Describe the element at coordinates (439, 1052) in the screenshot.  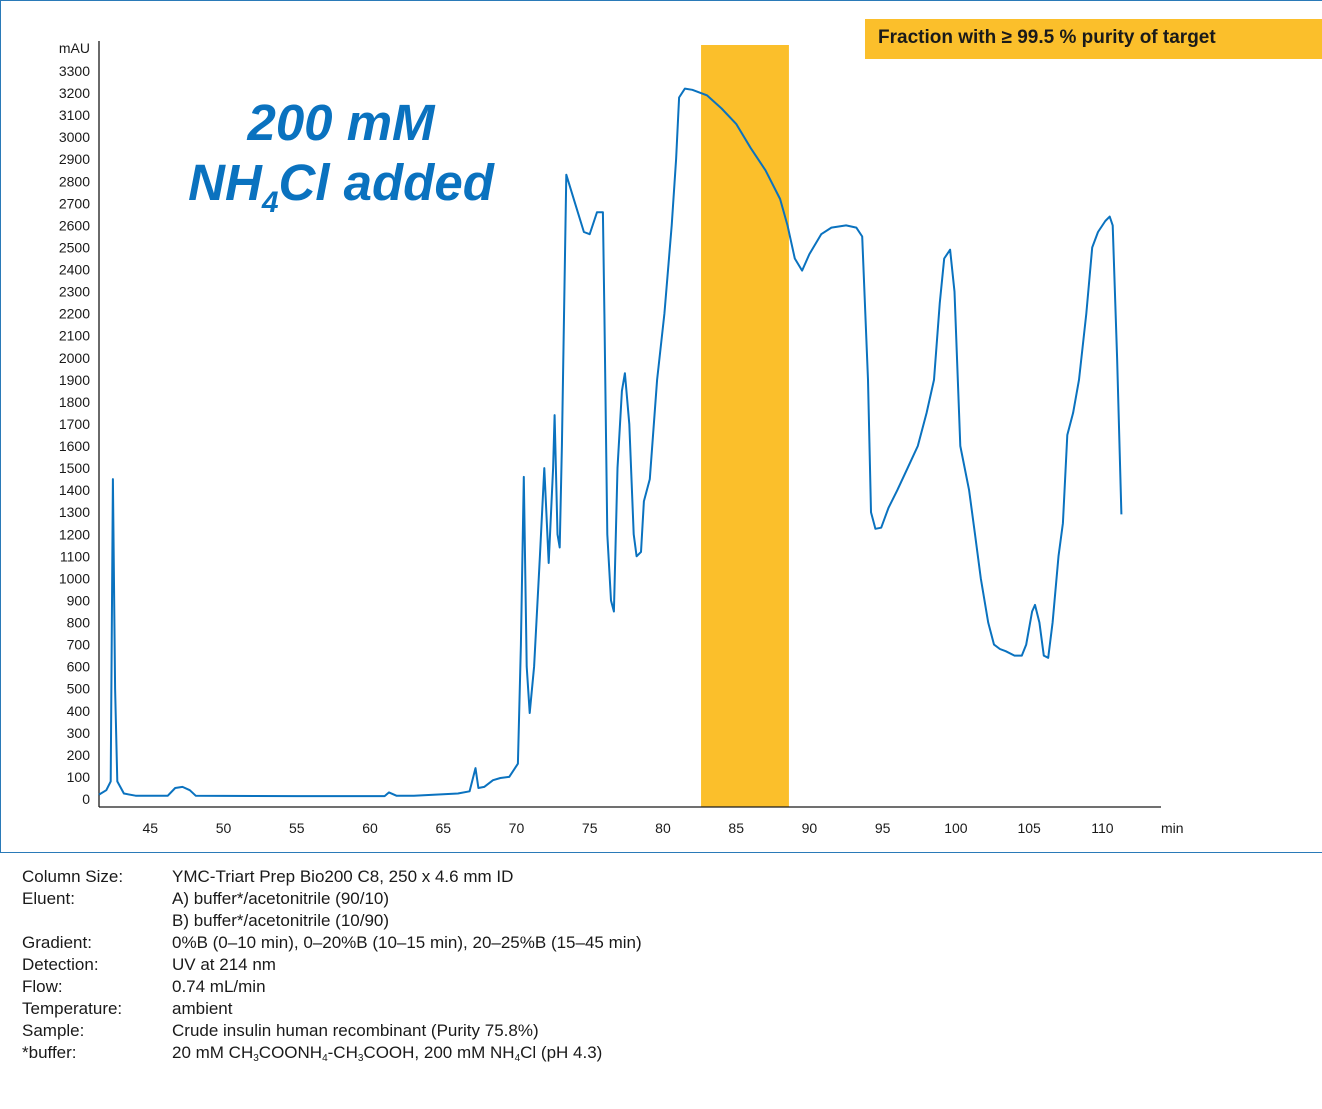
I see `buffer-text: COOH, 200 mM NH` at that location.